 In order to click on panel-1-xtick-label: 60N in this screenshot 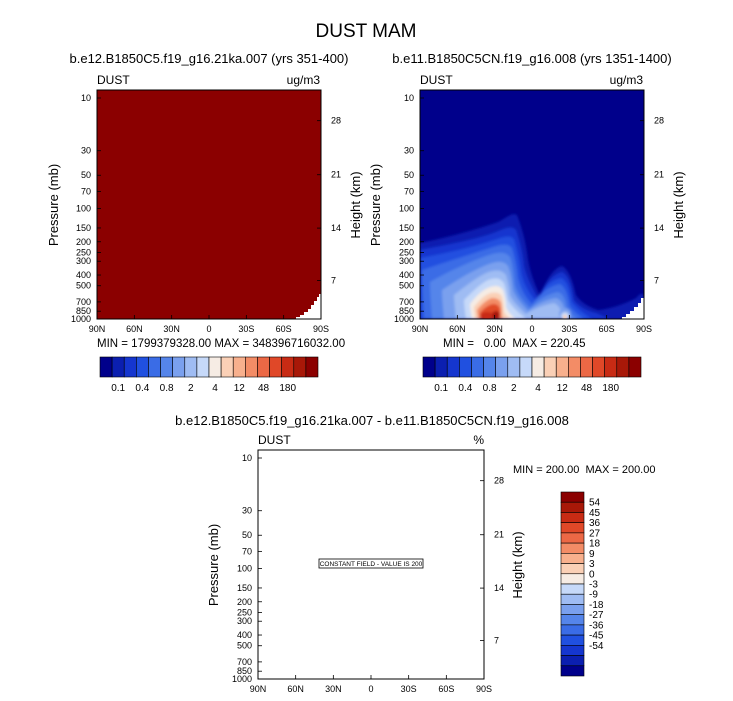, I will do `click(134, 329)`.